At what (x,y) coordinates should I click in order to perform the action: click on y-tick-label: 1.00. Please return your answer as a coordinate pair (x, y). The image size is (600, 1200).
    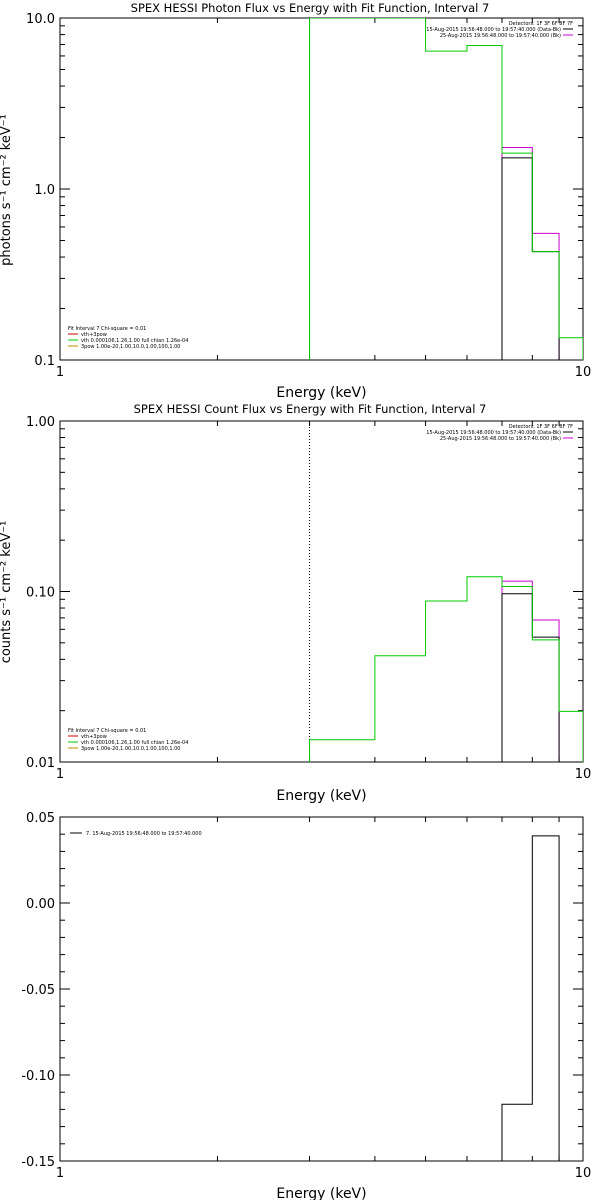
    Looking at the image, I should click on (40, 422).